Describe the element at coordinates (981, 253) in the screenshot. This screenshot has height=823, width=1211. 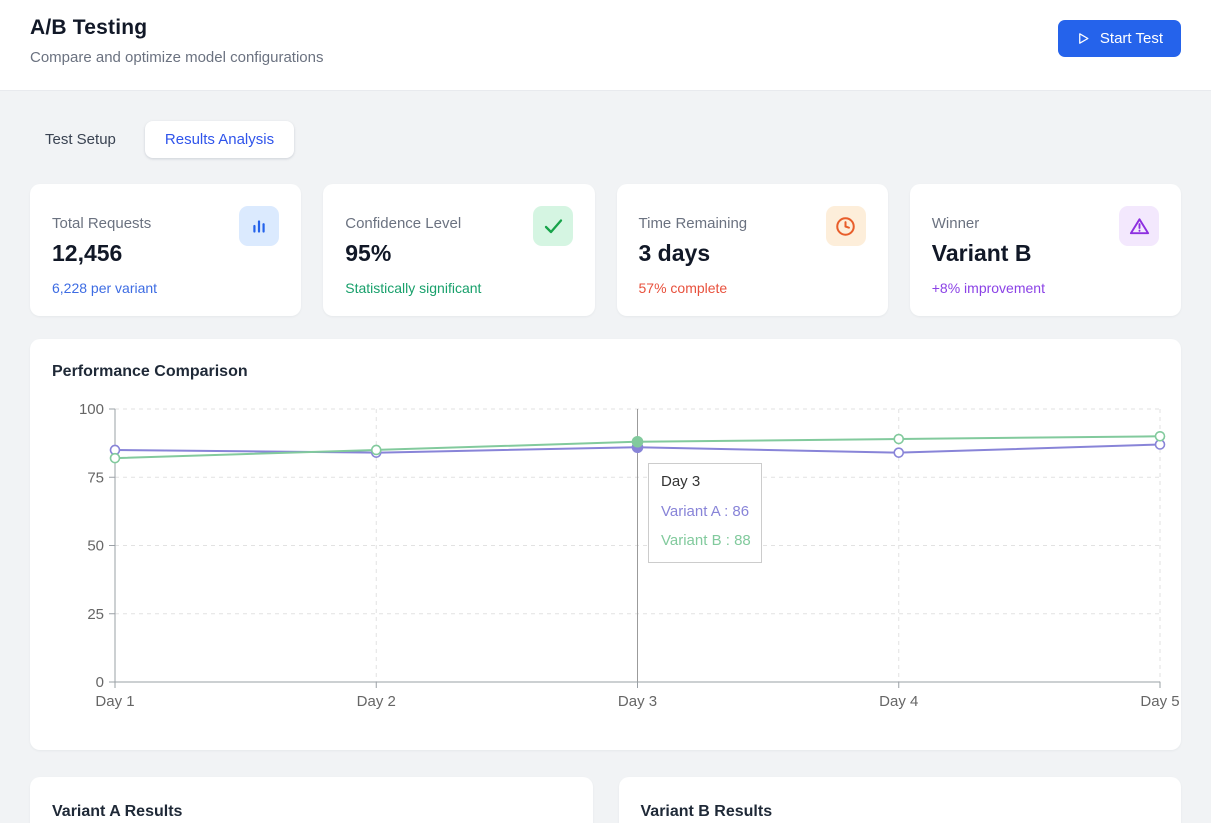
I see `stat-value: Variant B` at that location.